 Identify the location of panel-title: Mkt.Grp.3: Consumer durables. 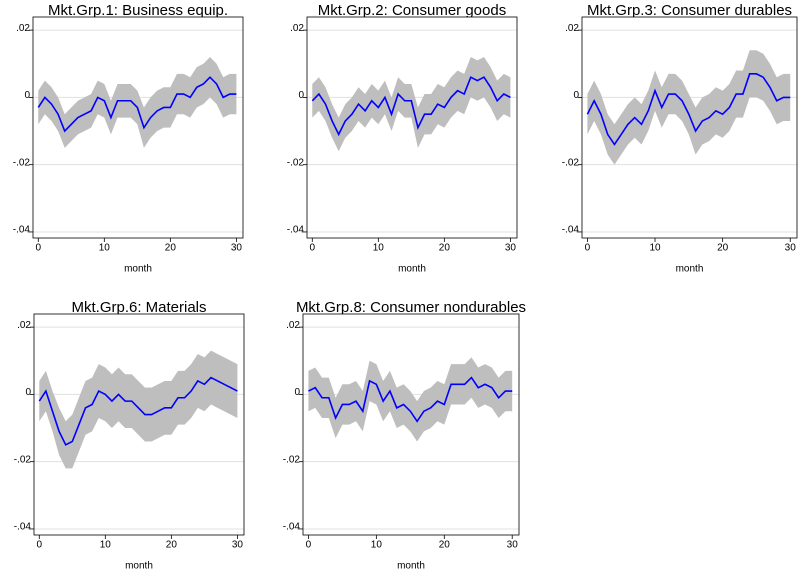
(689, 10).